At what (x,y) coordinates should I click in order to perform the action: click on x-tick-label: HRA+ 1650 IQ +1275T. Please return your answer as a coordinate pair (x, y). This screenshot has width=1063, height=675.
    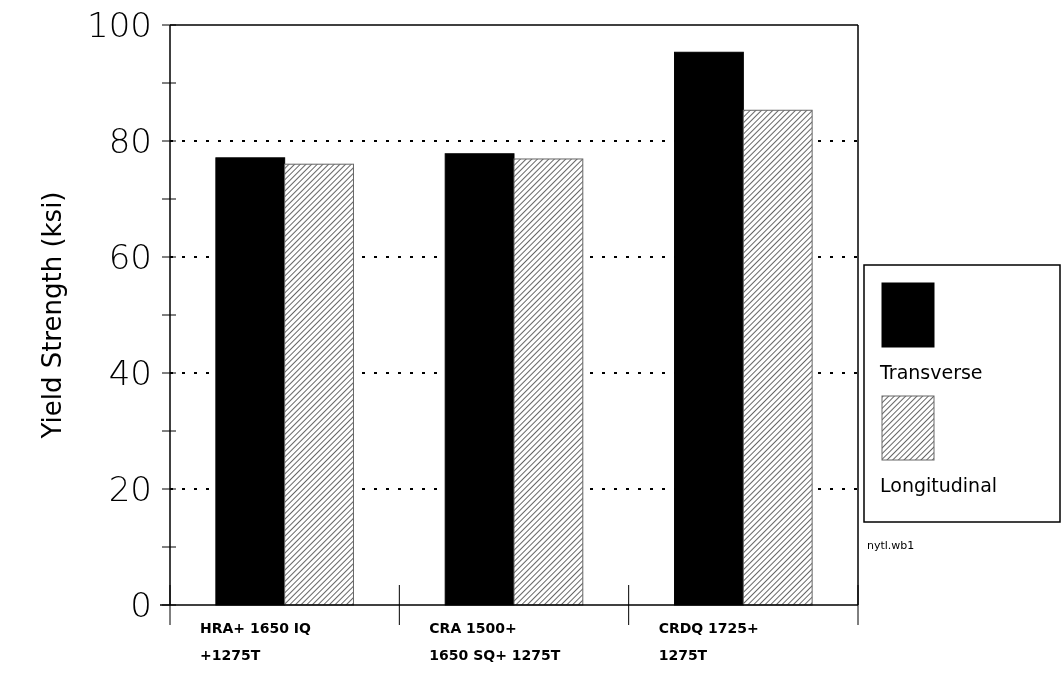
    Looking at the image, I should click on (255, 641).